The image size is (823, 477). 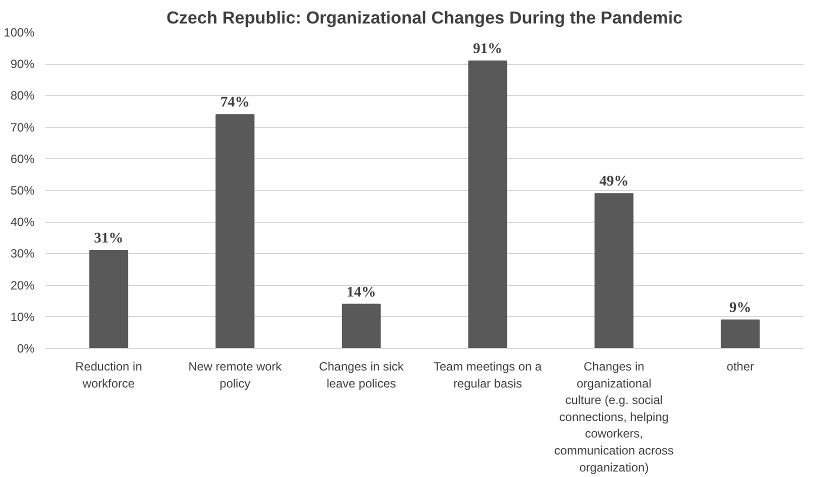 I want to click on y-tick-label: 100%, so click(x=19, y=33).